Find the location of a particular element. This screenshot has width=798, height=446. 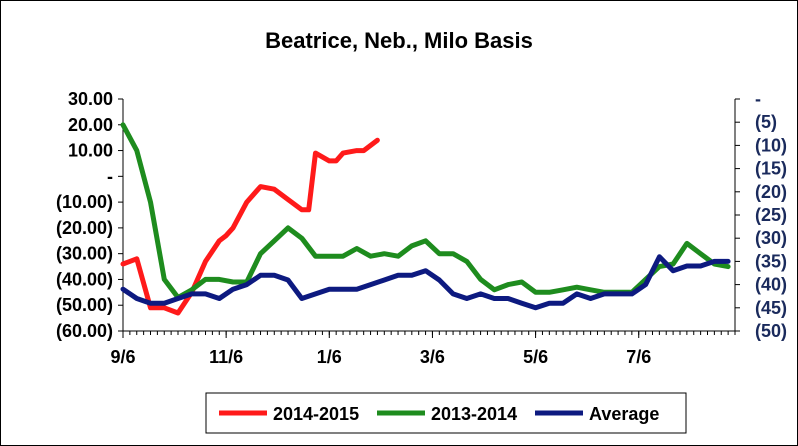

series-line-2014-2015 is located at coordinates (250, 226).